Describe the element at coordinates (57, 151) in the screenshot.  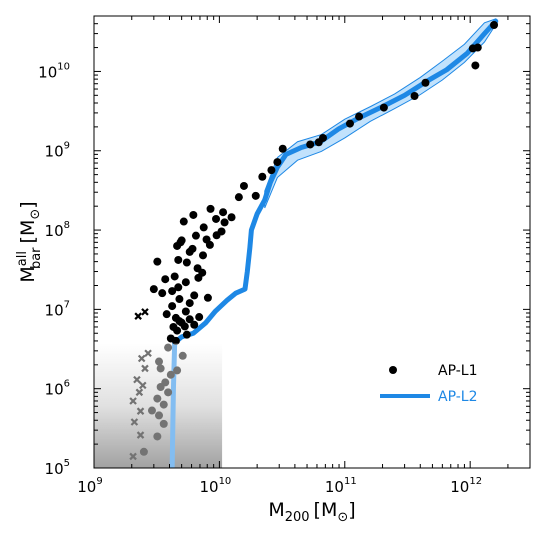
I see `y-tick-label: 10⁹` at that location.